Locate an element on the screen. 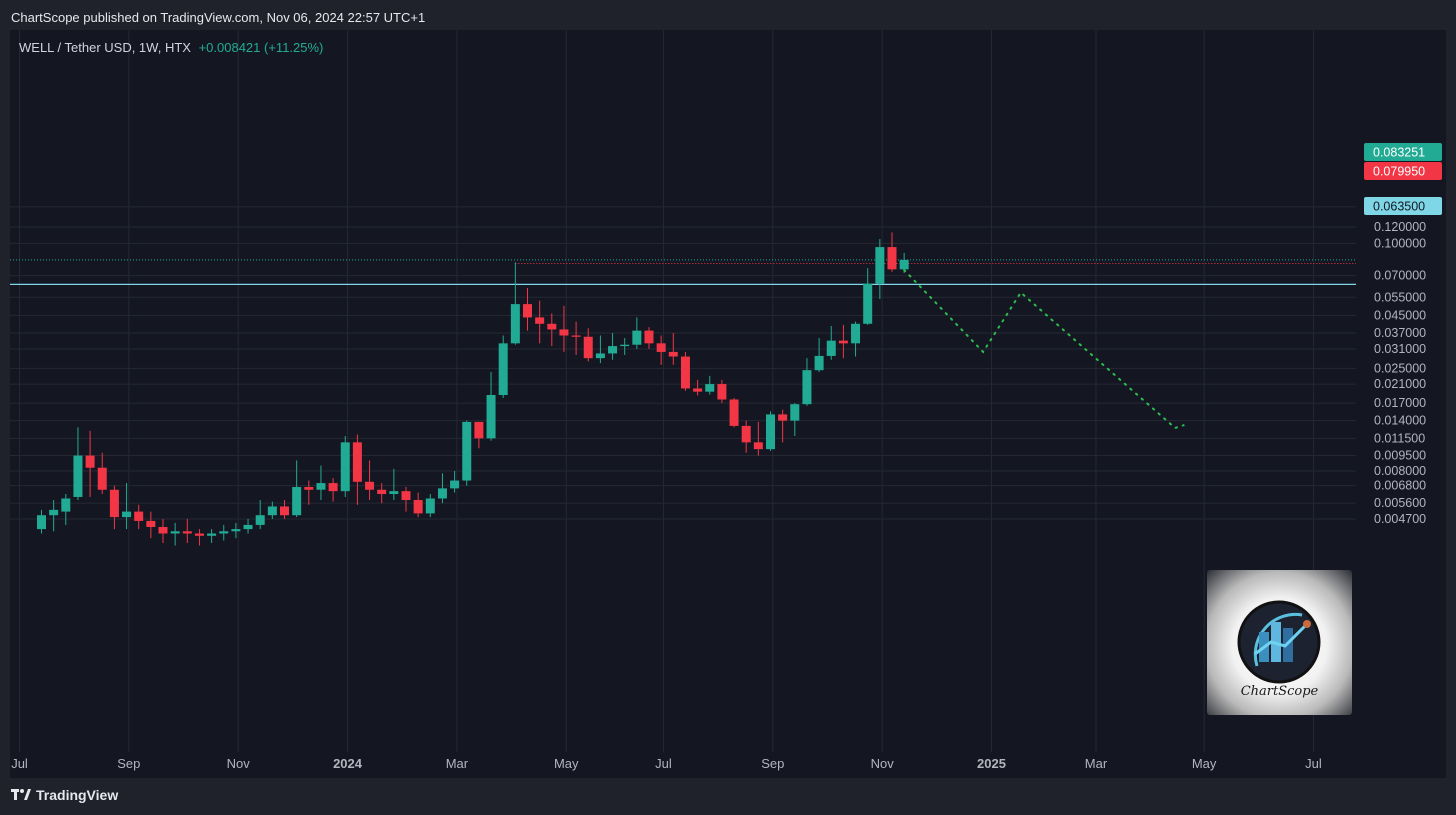 Image resolution: width=1456 pixels, height=815 pixels. tradingview-logo: TradingView is located at coordinates (64, 795).